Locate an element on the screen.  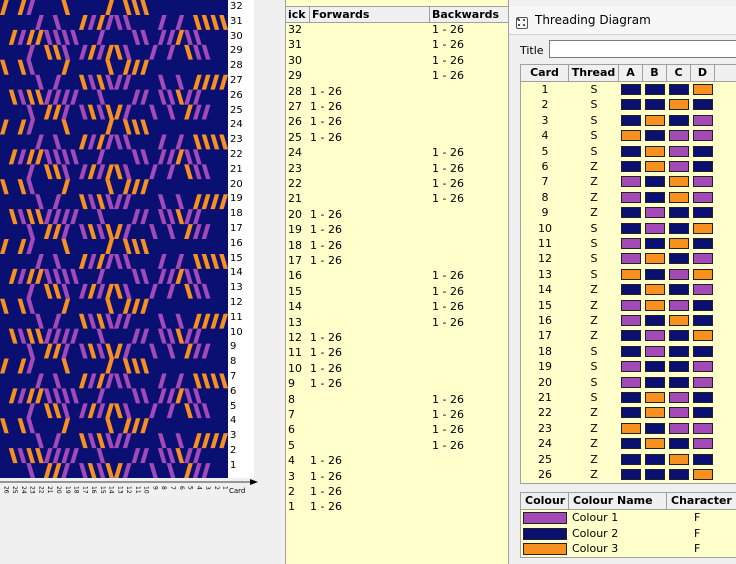
pick-row: 23 1 - 26 is located at coordinates (397, 168).